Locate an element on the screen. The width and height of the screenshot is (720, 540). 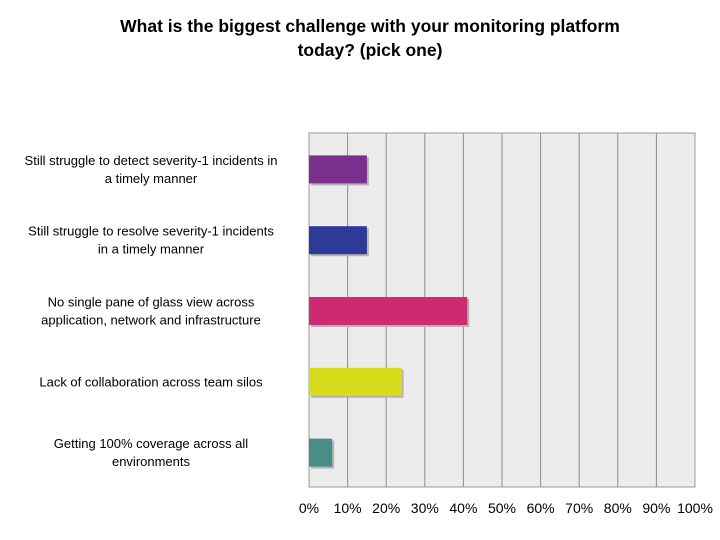
x-tick-label: 30% is located at coordinates (425, 508).